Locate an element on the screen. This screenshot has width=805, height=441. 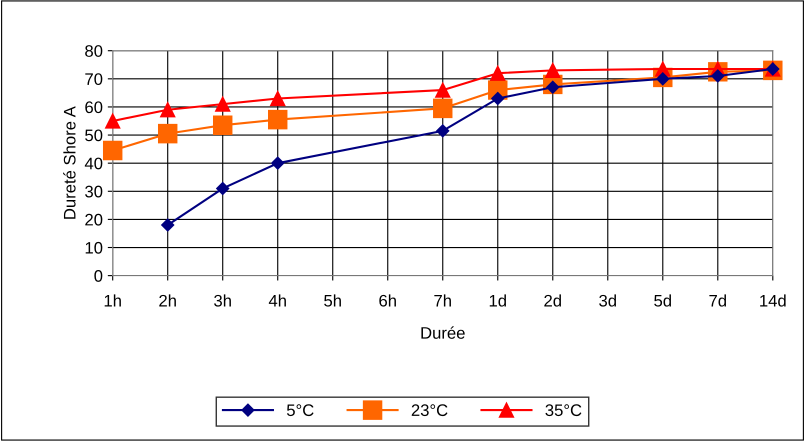
y-tick-label: 30 is located at coordinates (93, 192).